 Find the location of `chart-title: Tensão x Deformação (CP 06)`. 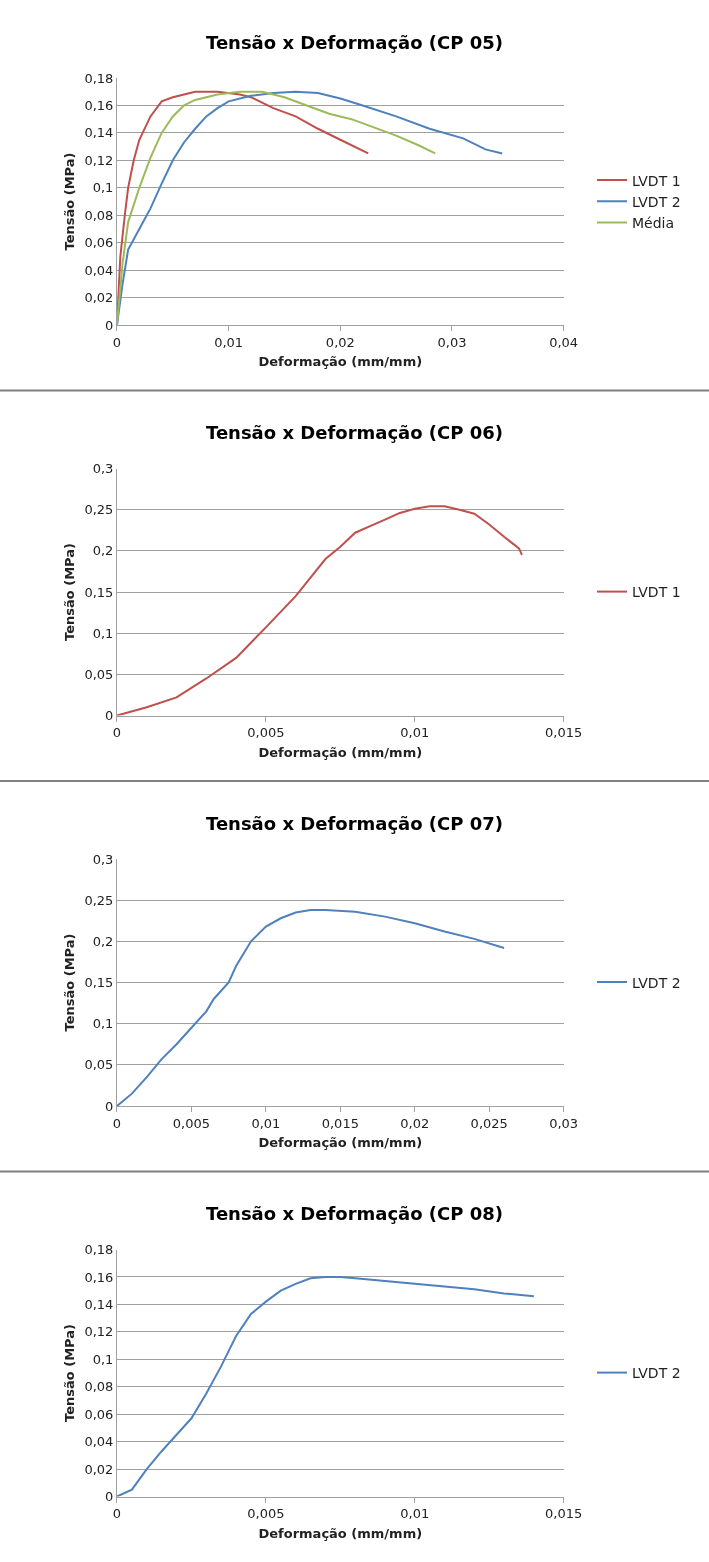

chart-title: Tensão x Deformação (CP 06) is located at coordinates (355, 432).